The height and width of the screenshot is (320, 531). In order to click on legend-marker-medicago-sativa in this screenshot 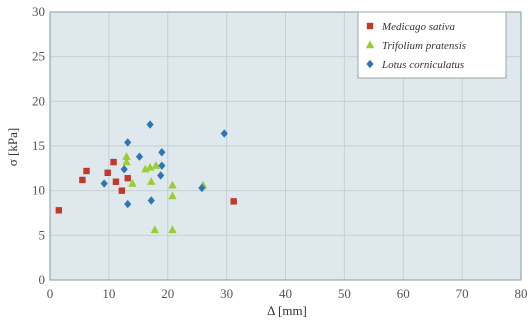, I will do `click(370, 26)`.